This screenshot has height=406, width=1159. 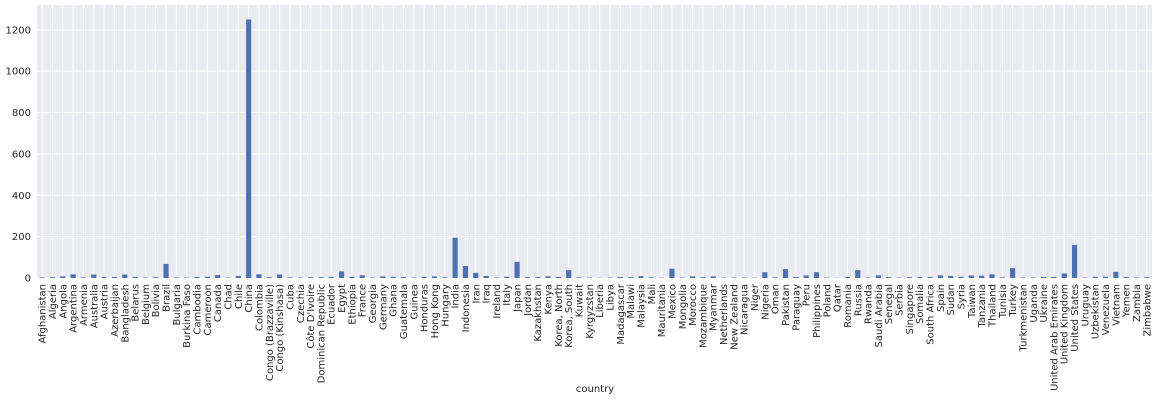 What do you see at coordinates (18, 30) in the screenshot?
I see `y-tick-label: 1200` at bounding box center [18, 30].